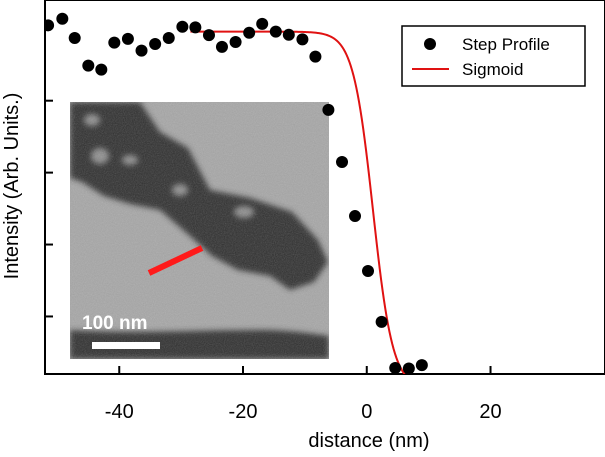 This screenshot has width=605, height=457. I want to click on profile-line, so click(175, 260).